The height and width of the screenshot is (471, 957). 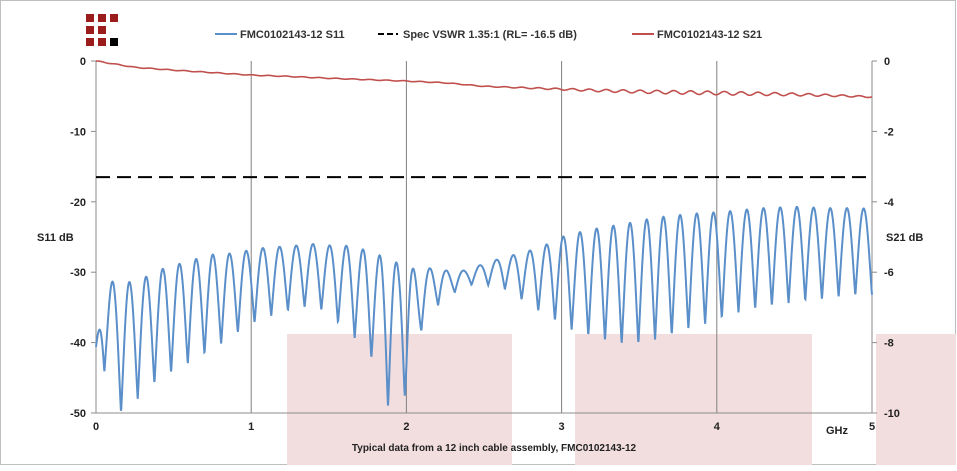 What do you see at coordinates (292, 35) in the screenshot?
I see `legend-label-s11: FMC0102143-12 S11` at bounding box center [292, 35].